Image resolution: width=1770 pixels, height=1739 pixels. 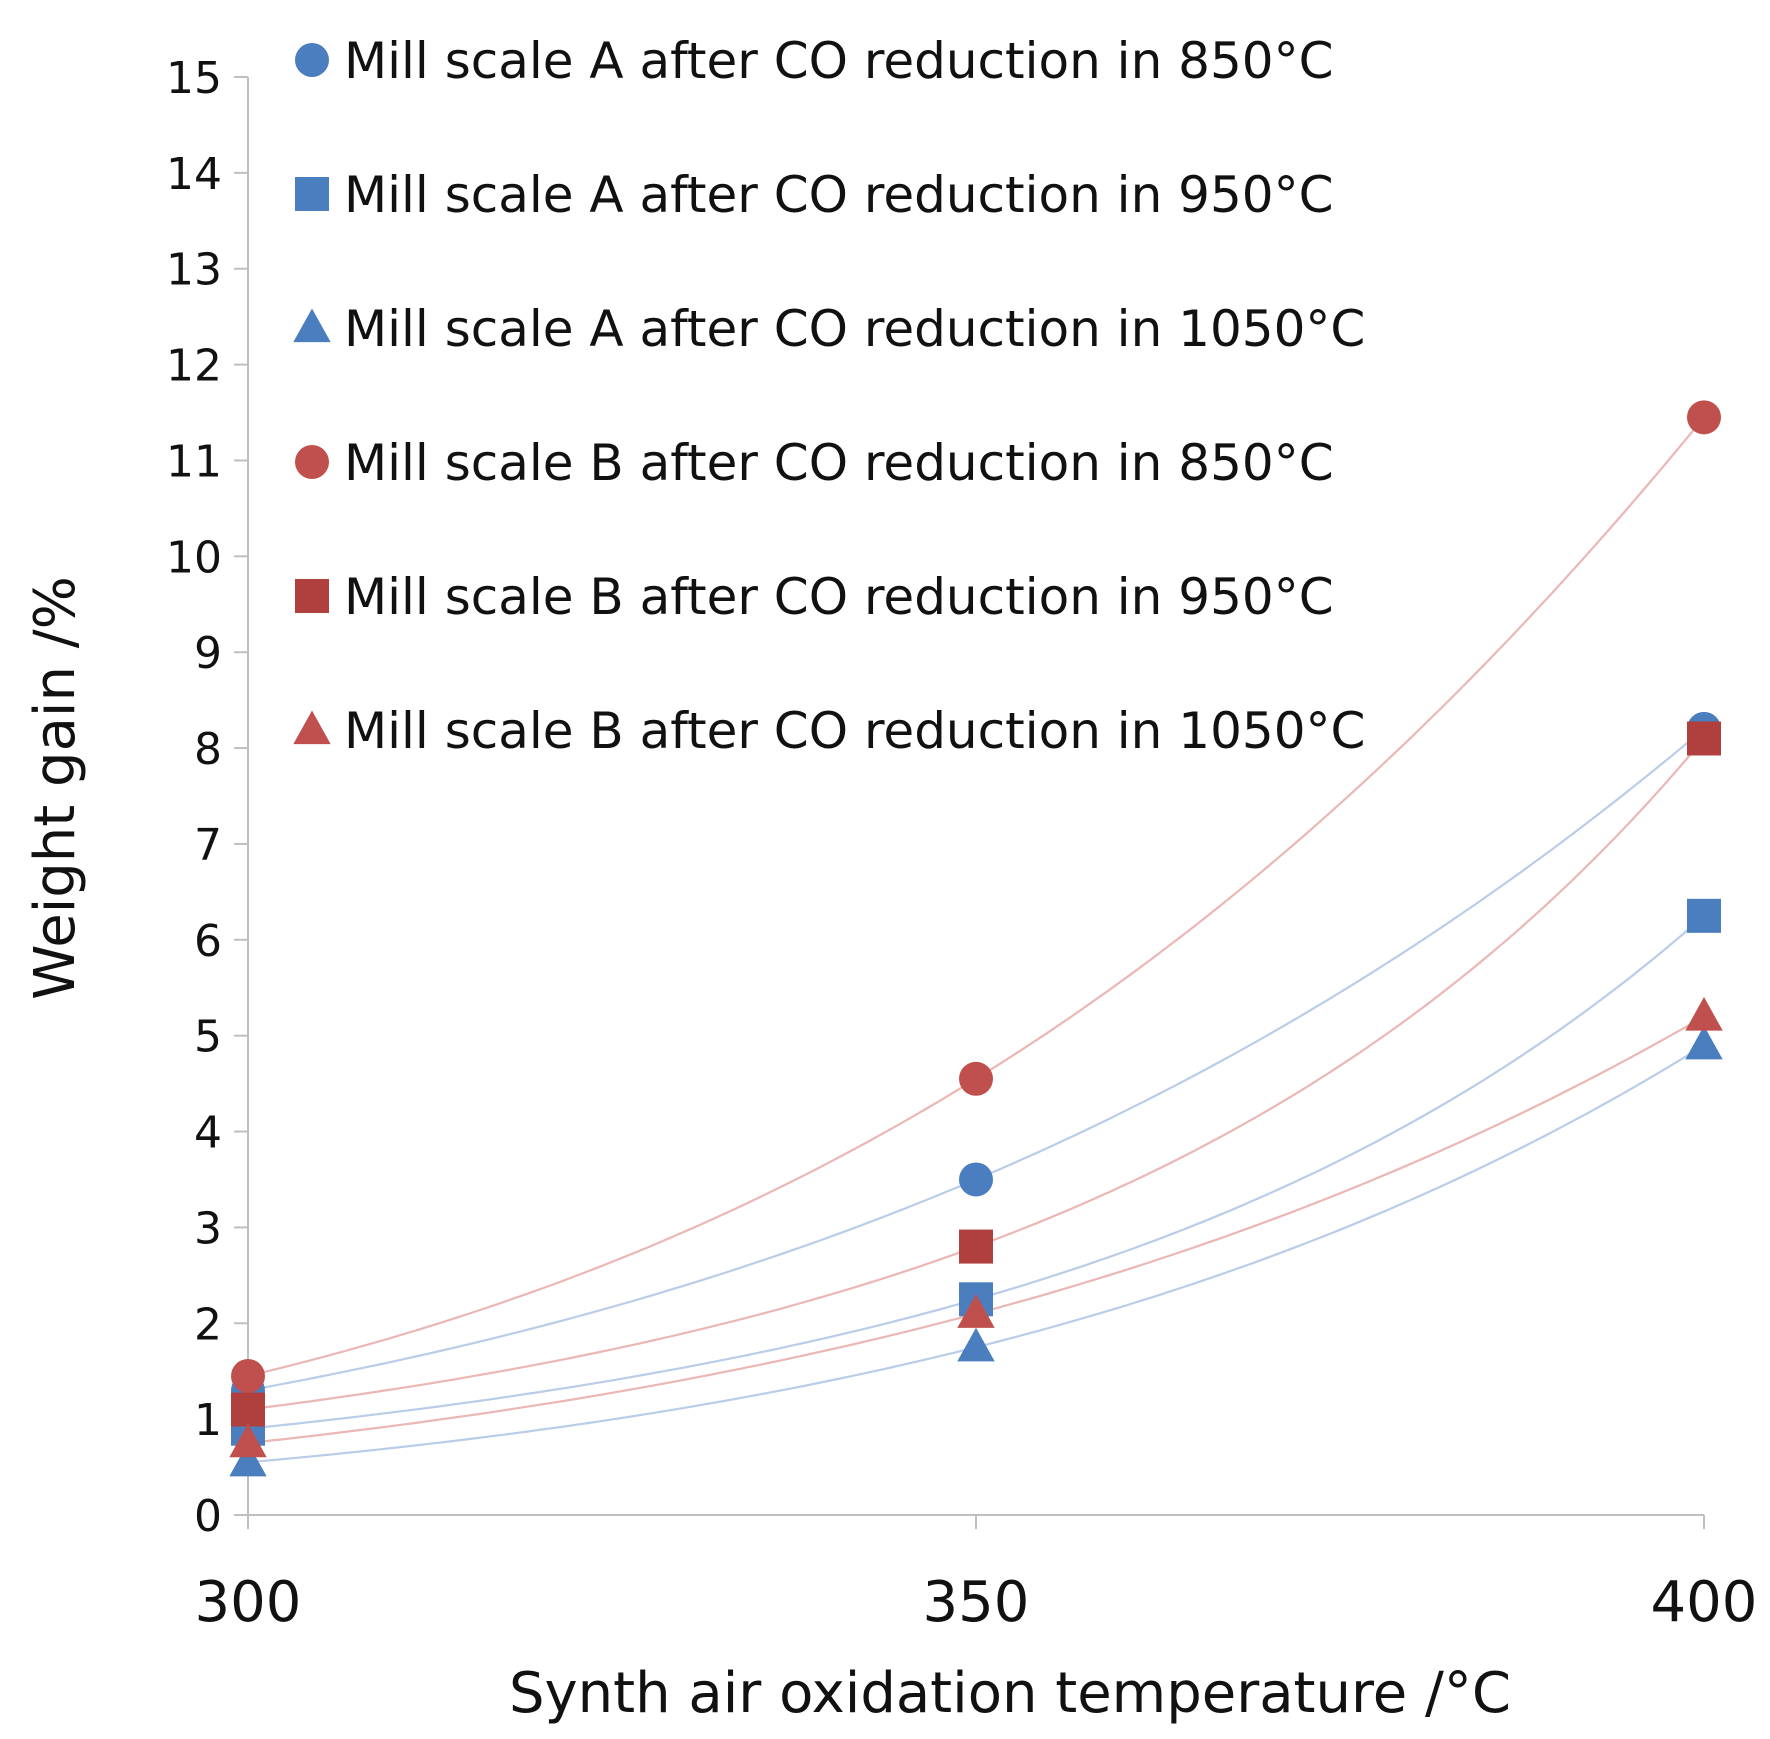 What do you see at coordinates (194, 174) in the screenshot?
I see `y-tick-label: 14` at bounding box center [194, 174].